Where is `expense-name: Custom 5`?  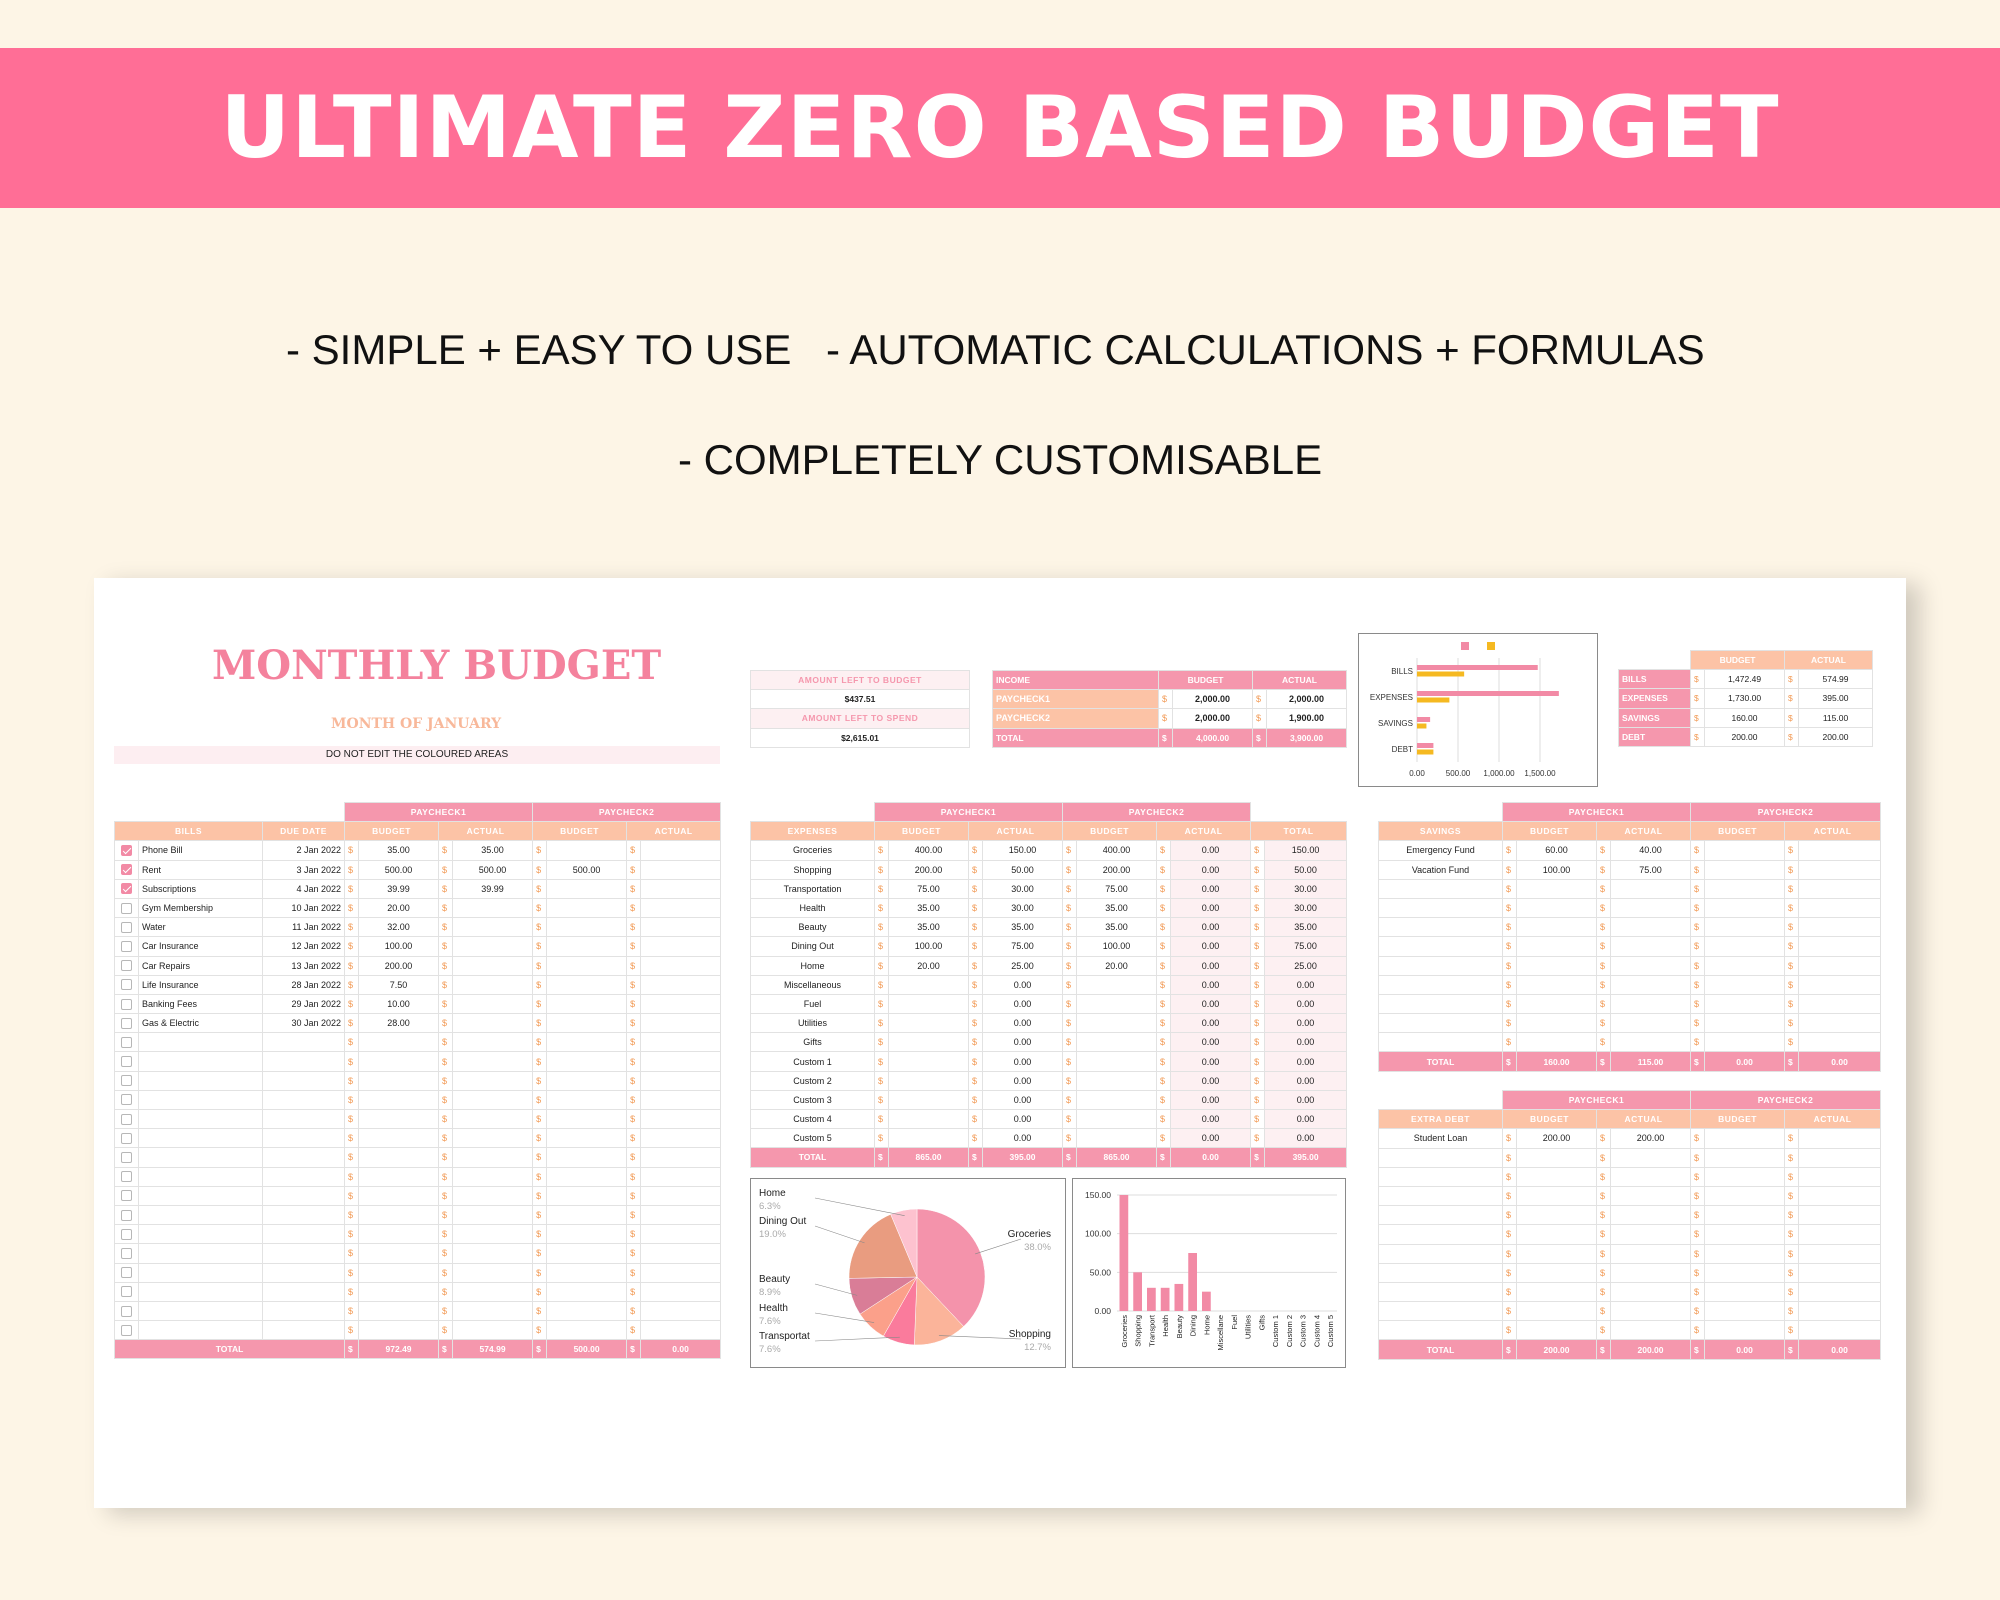
expense-name: Custom 5 is located at coordinates (812, 1138).